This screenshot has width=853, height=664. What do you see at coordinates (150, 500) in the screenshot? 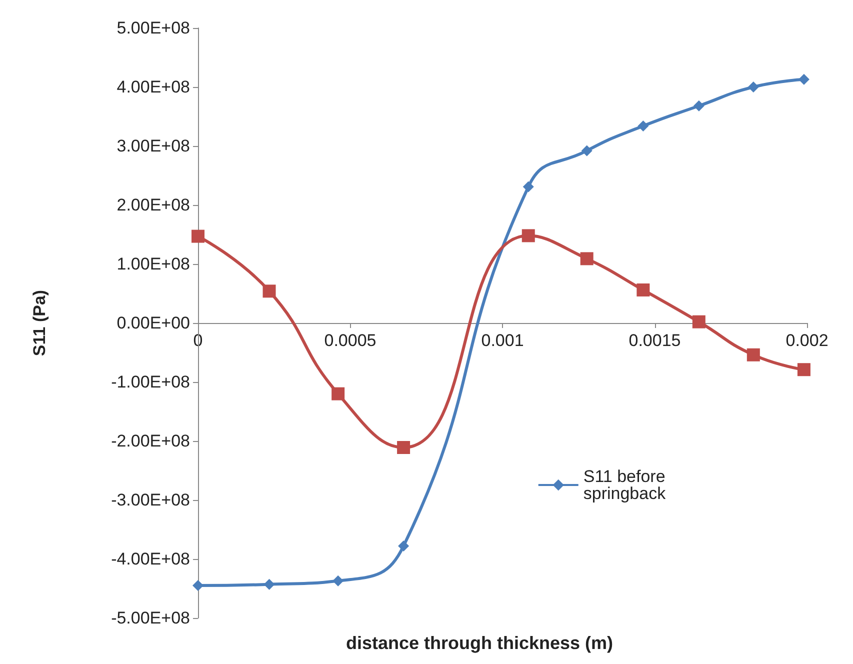
I see `y-tick-label: -3.00E+08` at bounding box center [150, 500].